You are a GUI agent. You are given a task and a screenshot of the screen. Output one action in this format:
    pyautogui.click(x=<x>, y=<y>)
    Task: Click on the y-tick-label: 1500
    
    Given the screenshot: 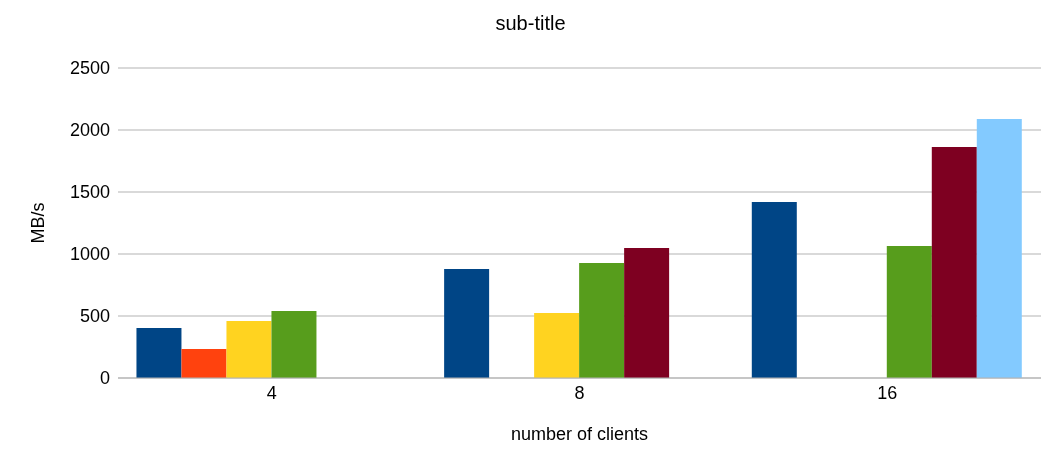 What is the action you would take?
    pyautogui.click(x=89, y=192)
    